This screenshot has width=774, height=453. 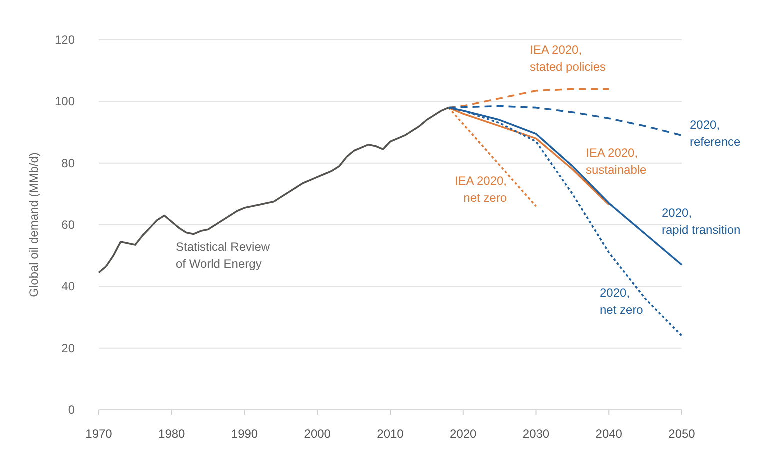 I want to click on y-tick-label: 120, so click(x=65, y=40).